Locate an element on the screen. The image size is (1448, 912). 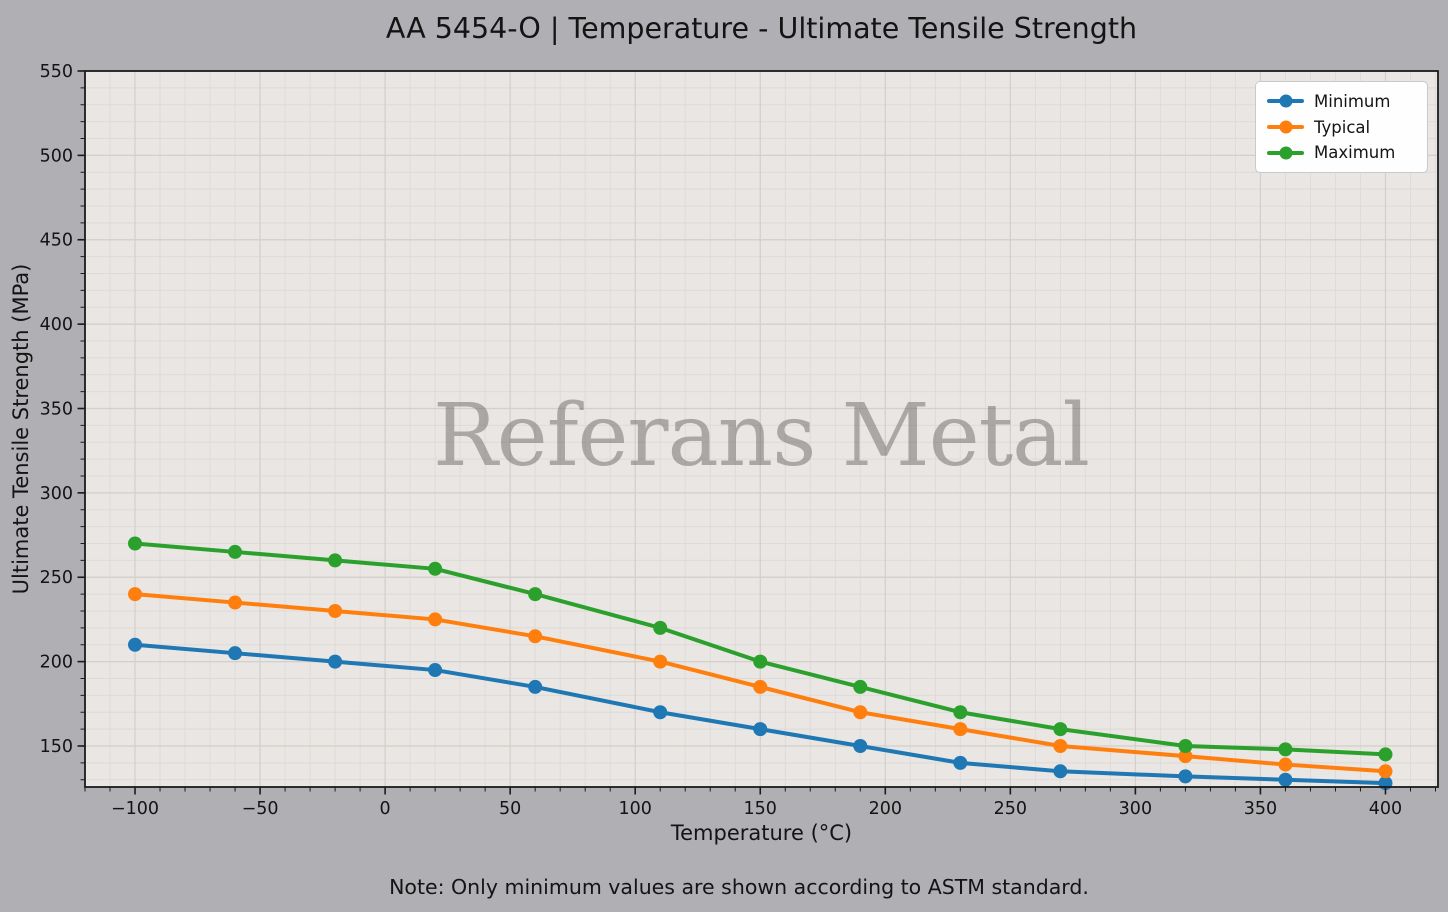
x-tick-label: 350 is located at coordinates (1260, 809).